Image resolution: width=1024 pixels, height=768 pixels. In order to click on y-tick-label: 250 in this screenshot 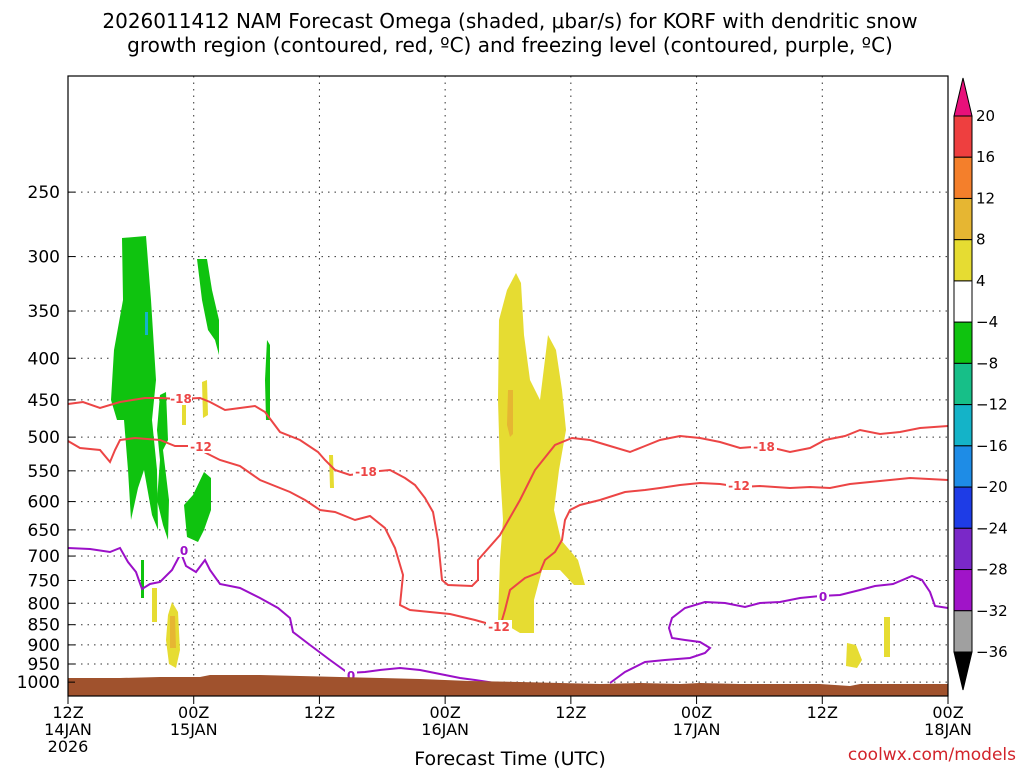, I will do `click(44, 193)`.